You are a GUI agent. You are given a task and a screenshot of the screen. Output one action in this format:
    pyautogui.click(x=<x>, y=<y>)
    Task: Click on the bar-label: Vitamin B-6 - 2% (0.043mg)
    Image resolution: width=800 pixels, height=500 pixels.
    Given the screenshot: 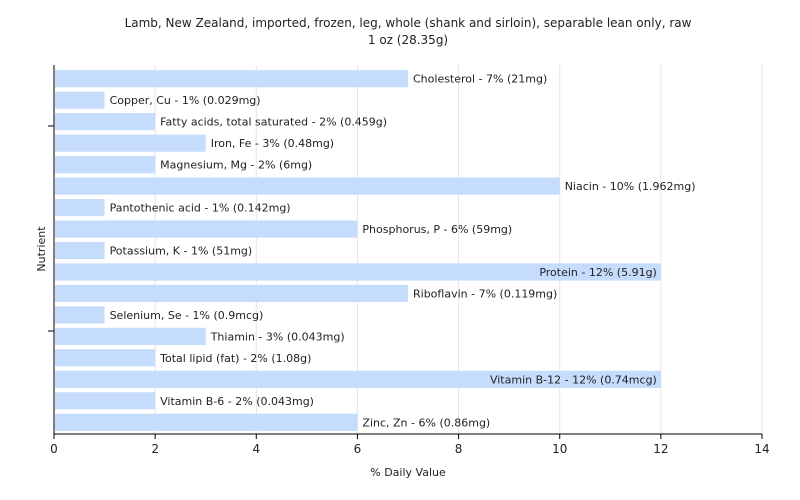 What is the action you would take?
    pyautogui.click(x=237, y=401)
    